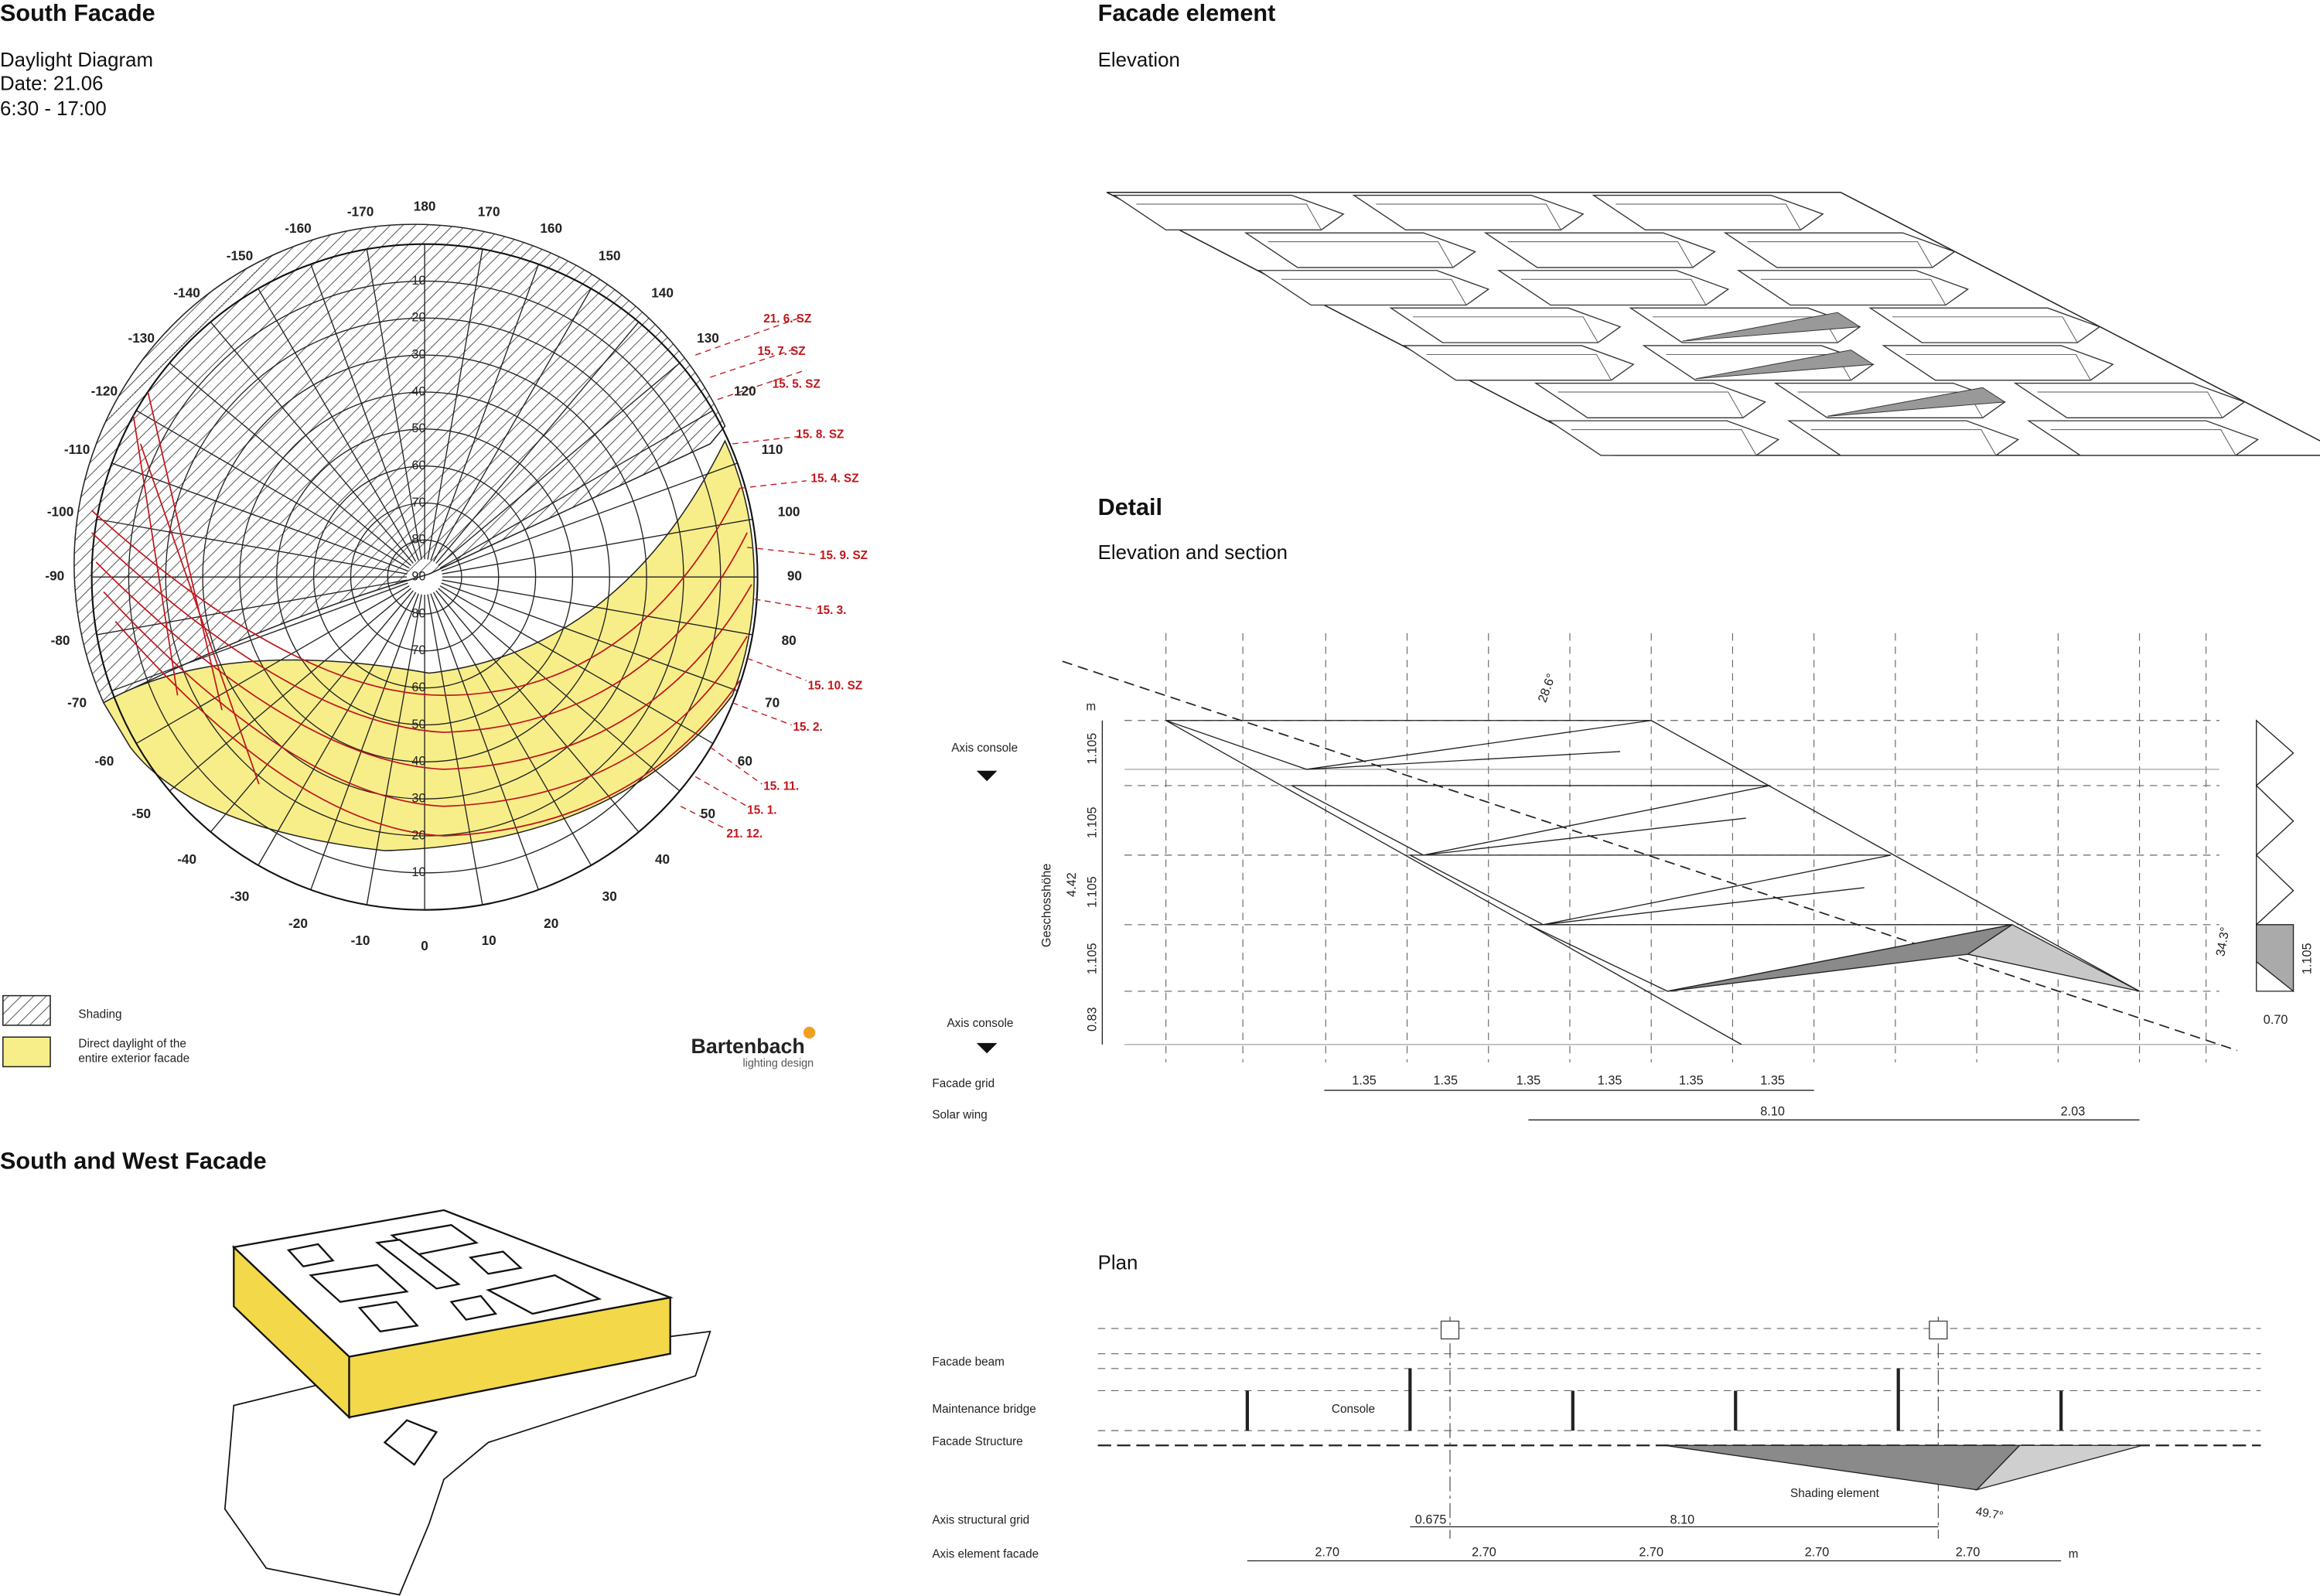 The width and height of the screenshot is (2320, 1596). What do you see at coordinates (1785, 365) in the screenshot?
I see `shaded-panel` at bounding box center [1785, 365].